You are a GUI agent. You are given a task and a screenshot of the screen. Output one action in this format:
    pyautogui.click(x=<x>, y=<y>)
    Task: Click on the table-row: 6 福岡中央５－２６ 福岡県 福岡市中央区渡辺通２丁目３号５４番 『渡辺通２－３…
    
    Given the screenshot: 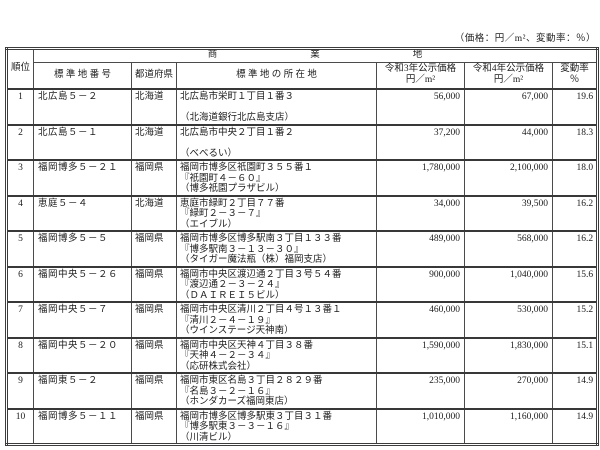 What is the action you would take?
    pyautogui.click(x=302, y=284)
    